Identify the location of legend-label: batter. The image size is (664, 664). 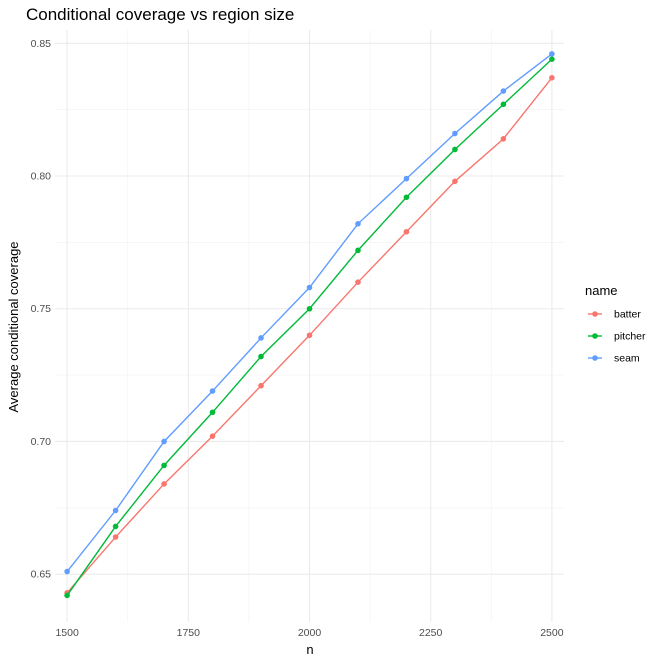
(627, 315).